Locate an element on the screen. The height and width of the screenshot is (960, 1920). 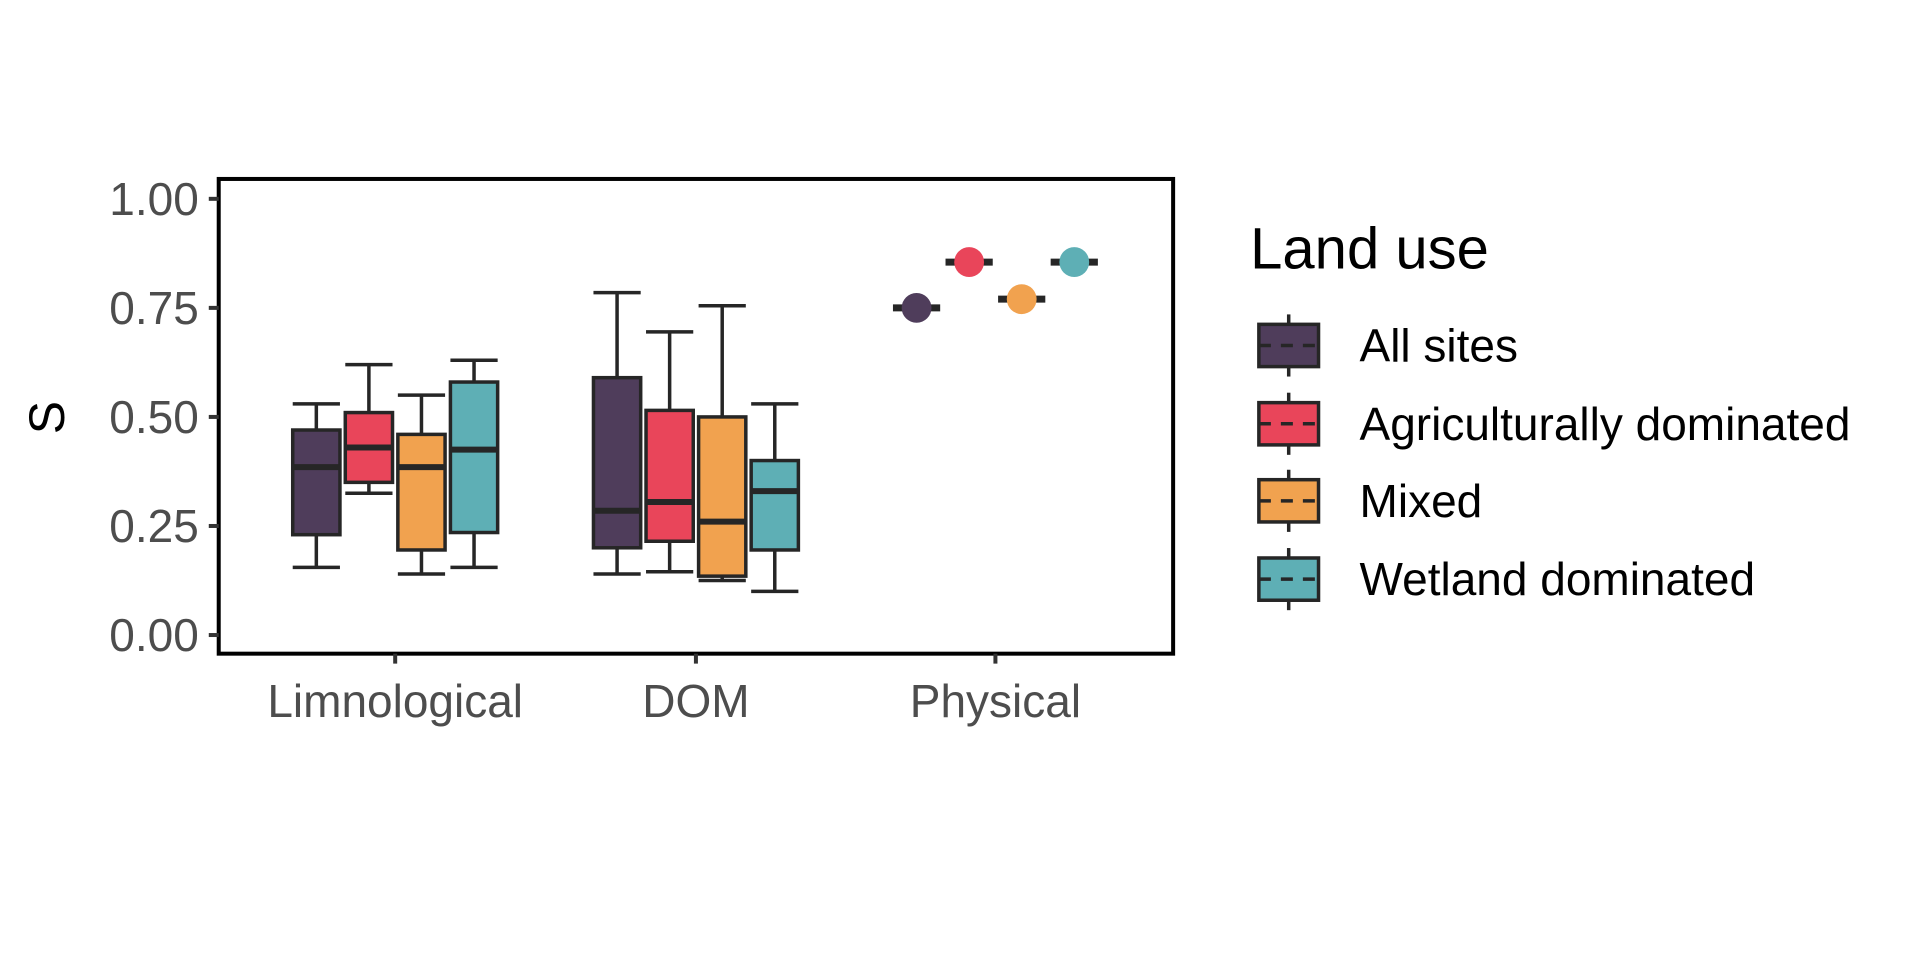
box-mixed-limnological is located at coordinates (421, 484).